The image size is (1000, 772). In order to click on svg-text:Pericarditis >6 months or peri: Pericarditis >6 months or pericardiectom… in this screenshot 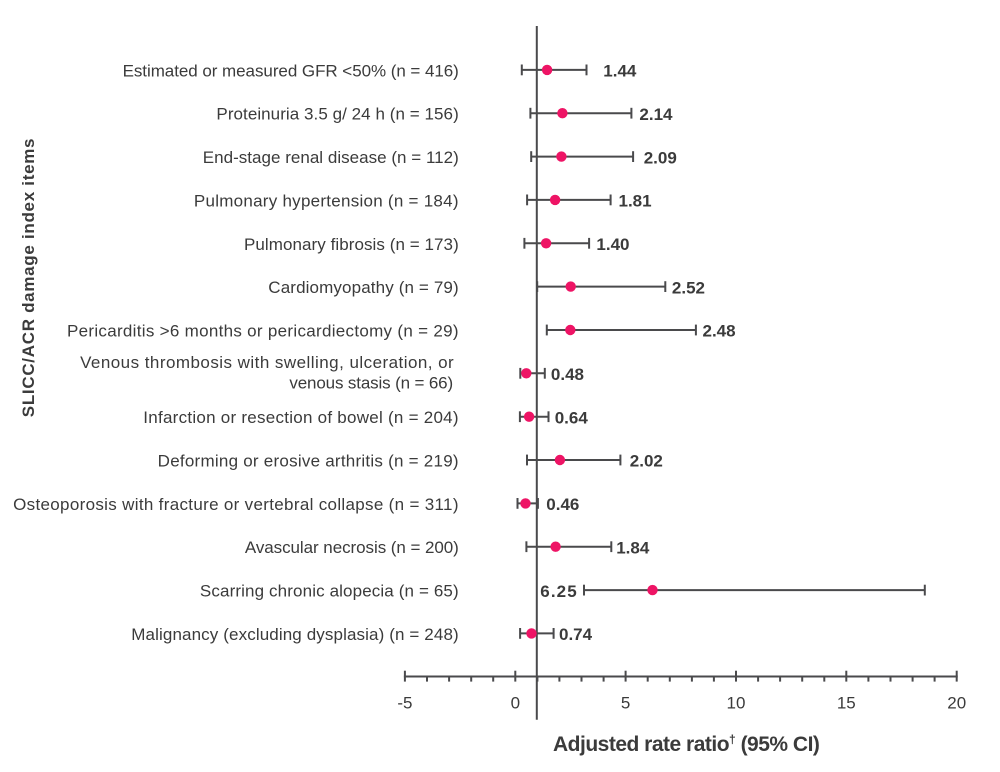, I will do `click(263, 331)`.